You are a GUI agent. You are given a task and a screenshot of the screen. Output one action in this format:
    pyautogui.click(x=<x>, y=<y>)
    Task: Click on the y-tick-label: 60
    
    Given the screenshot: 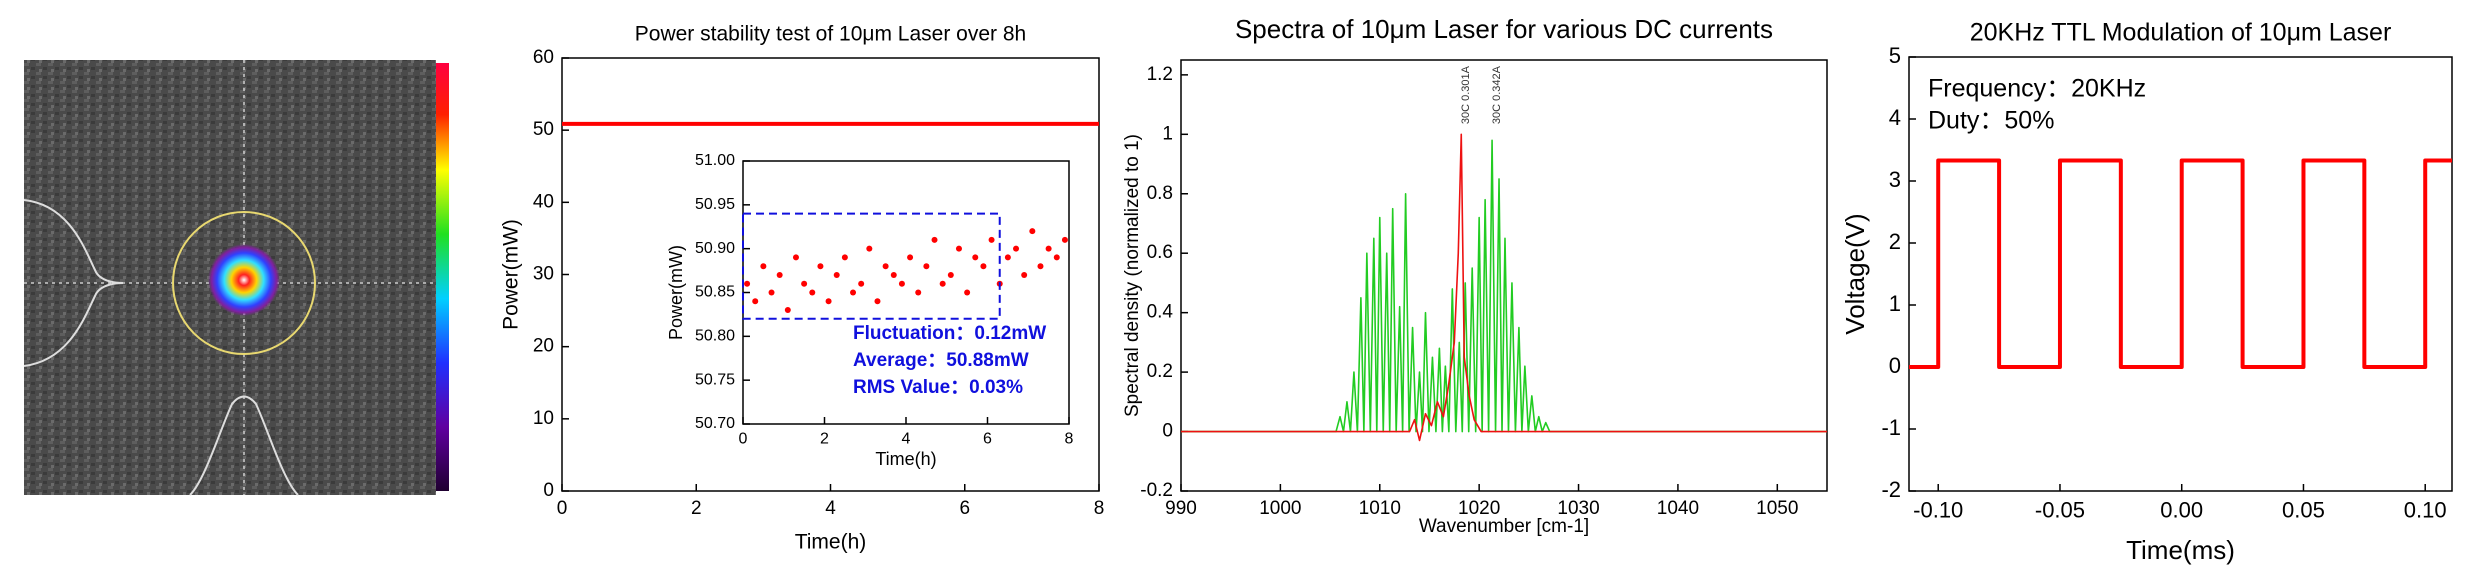 What is the action you would take?
    pyautogui.click(x=543, y=57)
    